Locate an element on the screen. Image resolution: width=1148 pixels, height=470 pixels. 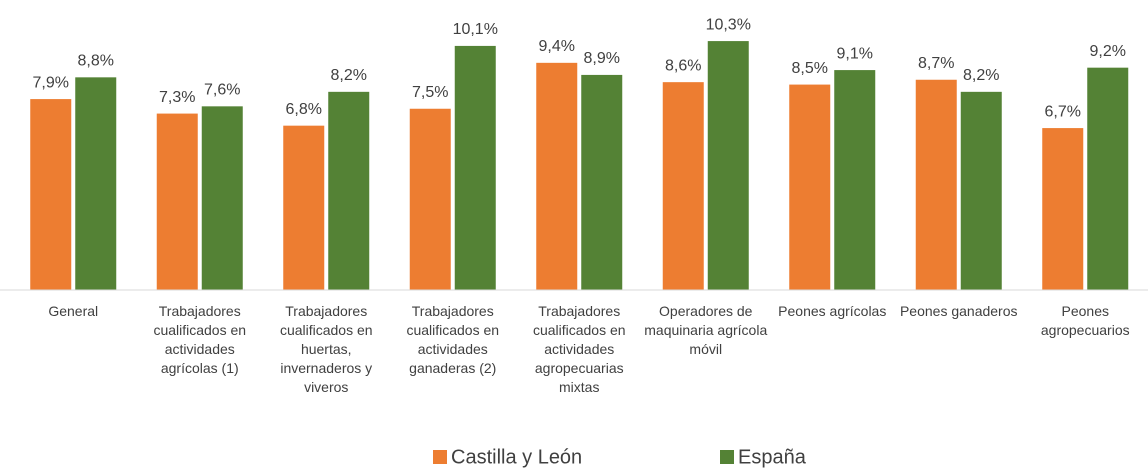
data-label: 8,5% is located at coordinates (810, 68).